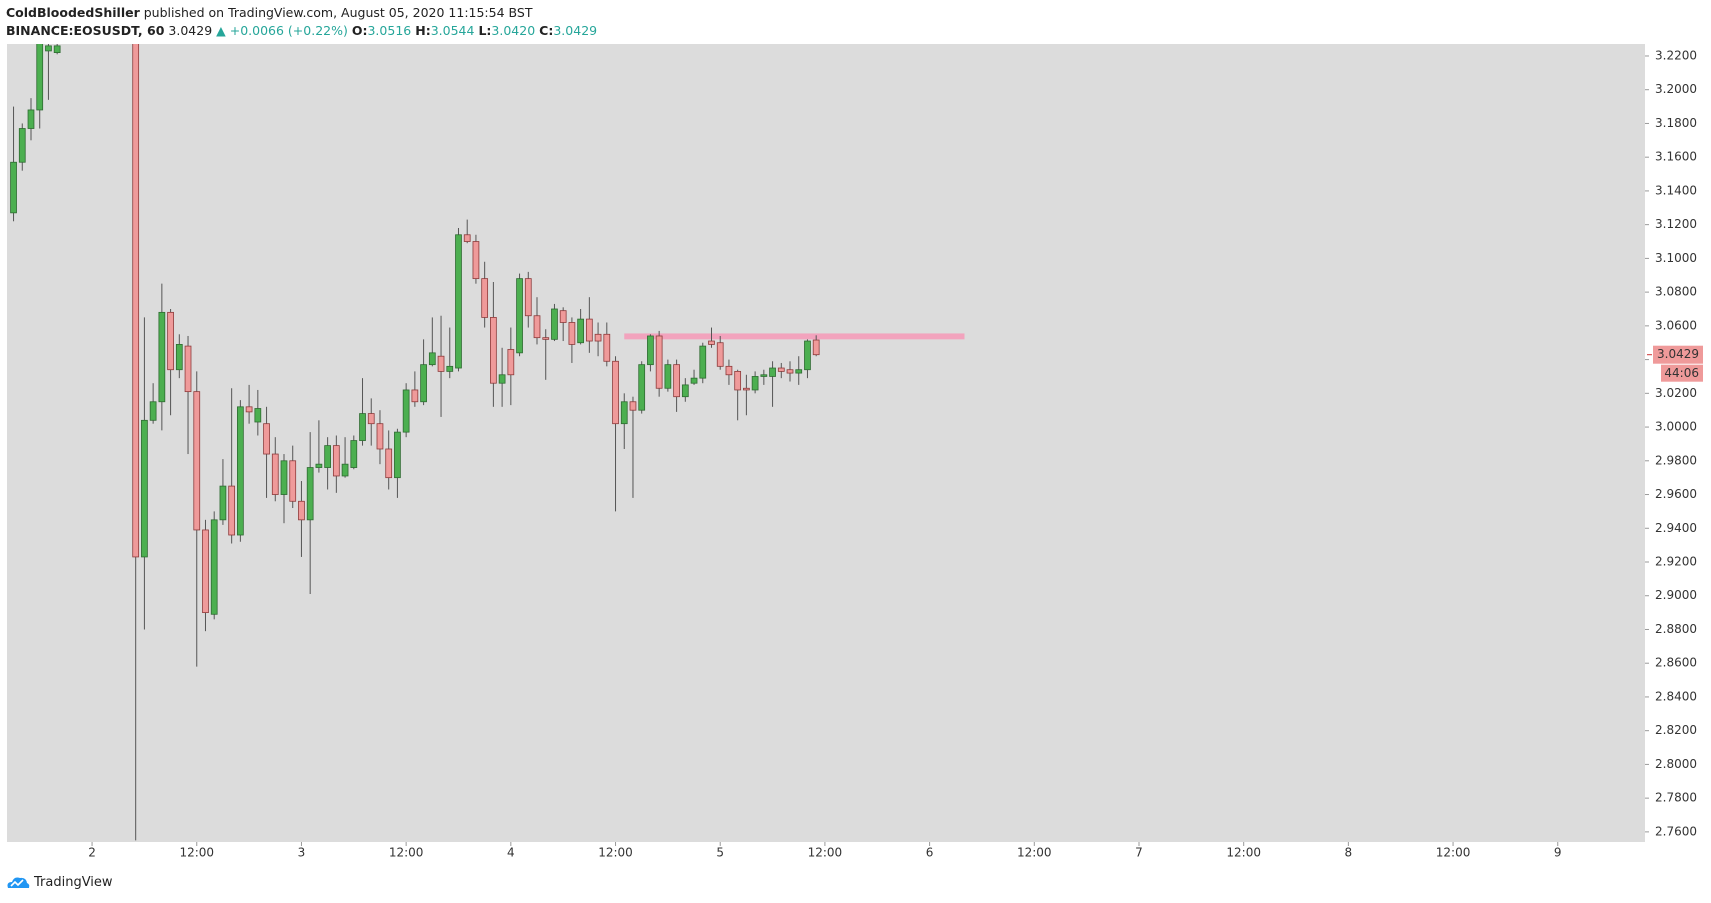 This screenshot has width=1711, height=903. What do you see at coordinates (1676, 696) in the screenshot?
I see `y-tick-label: 2.8400` at bounding box center [1676, 696].